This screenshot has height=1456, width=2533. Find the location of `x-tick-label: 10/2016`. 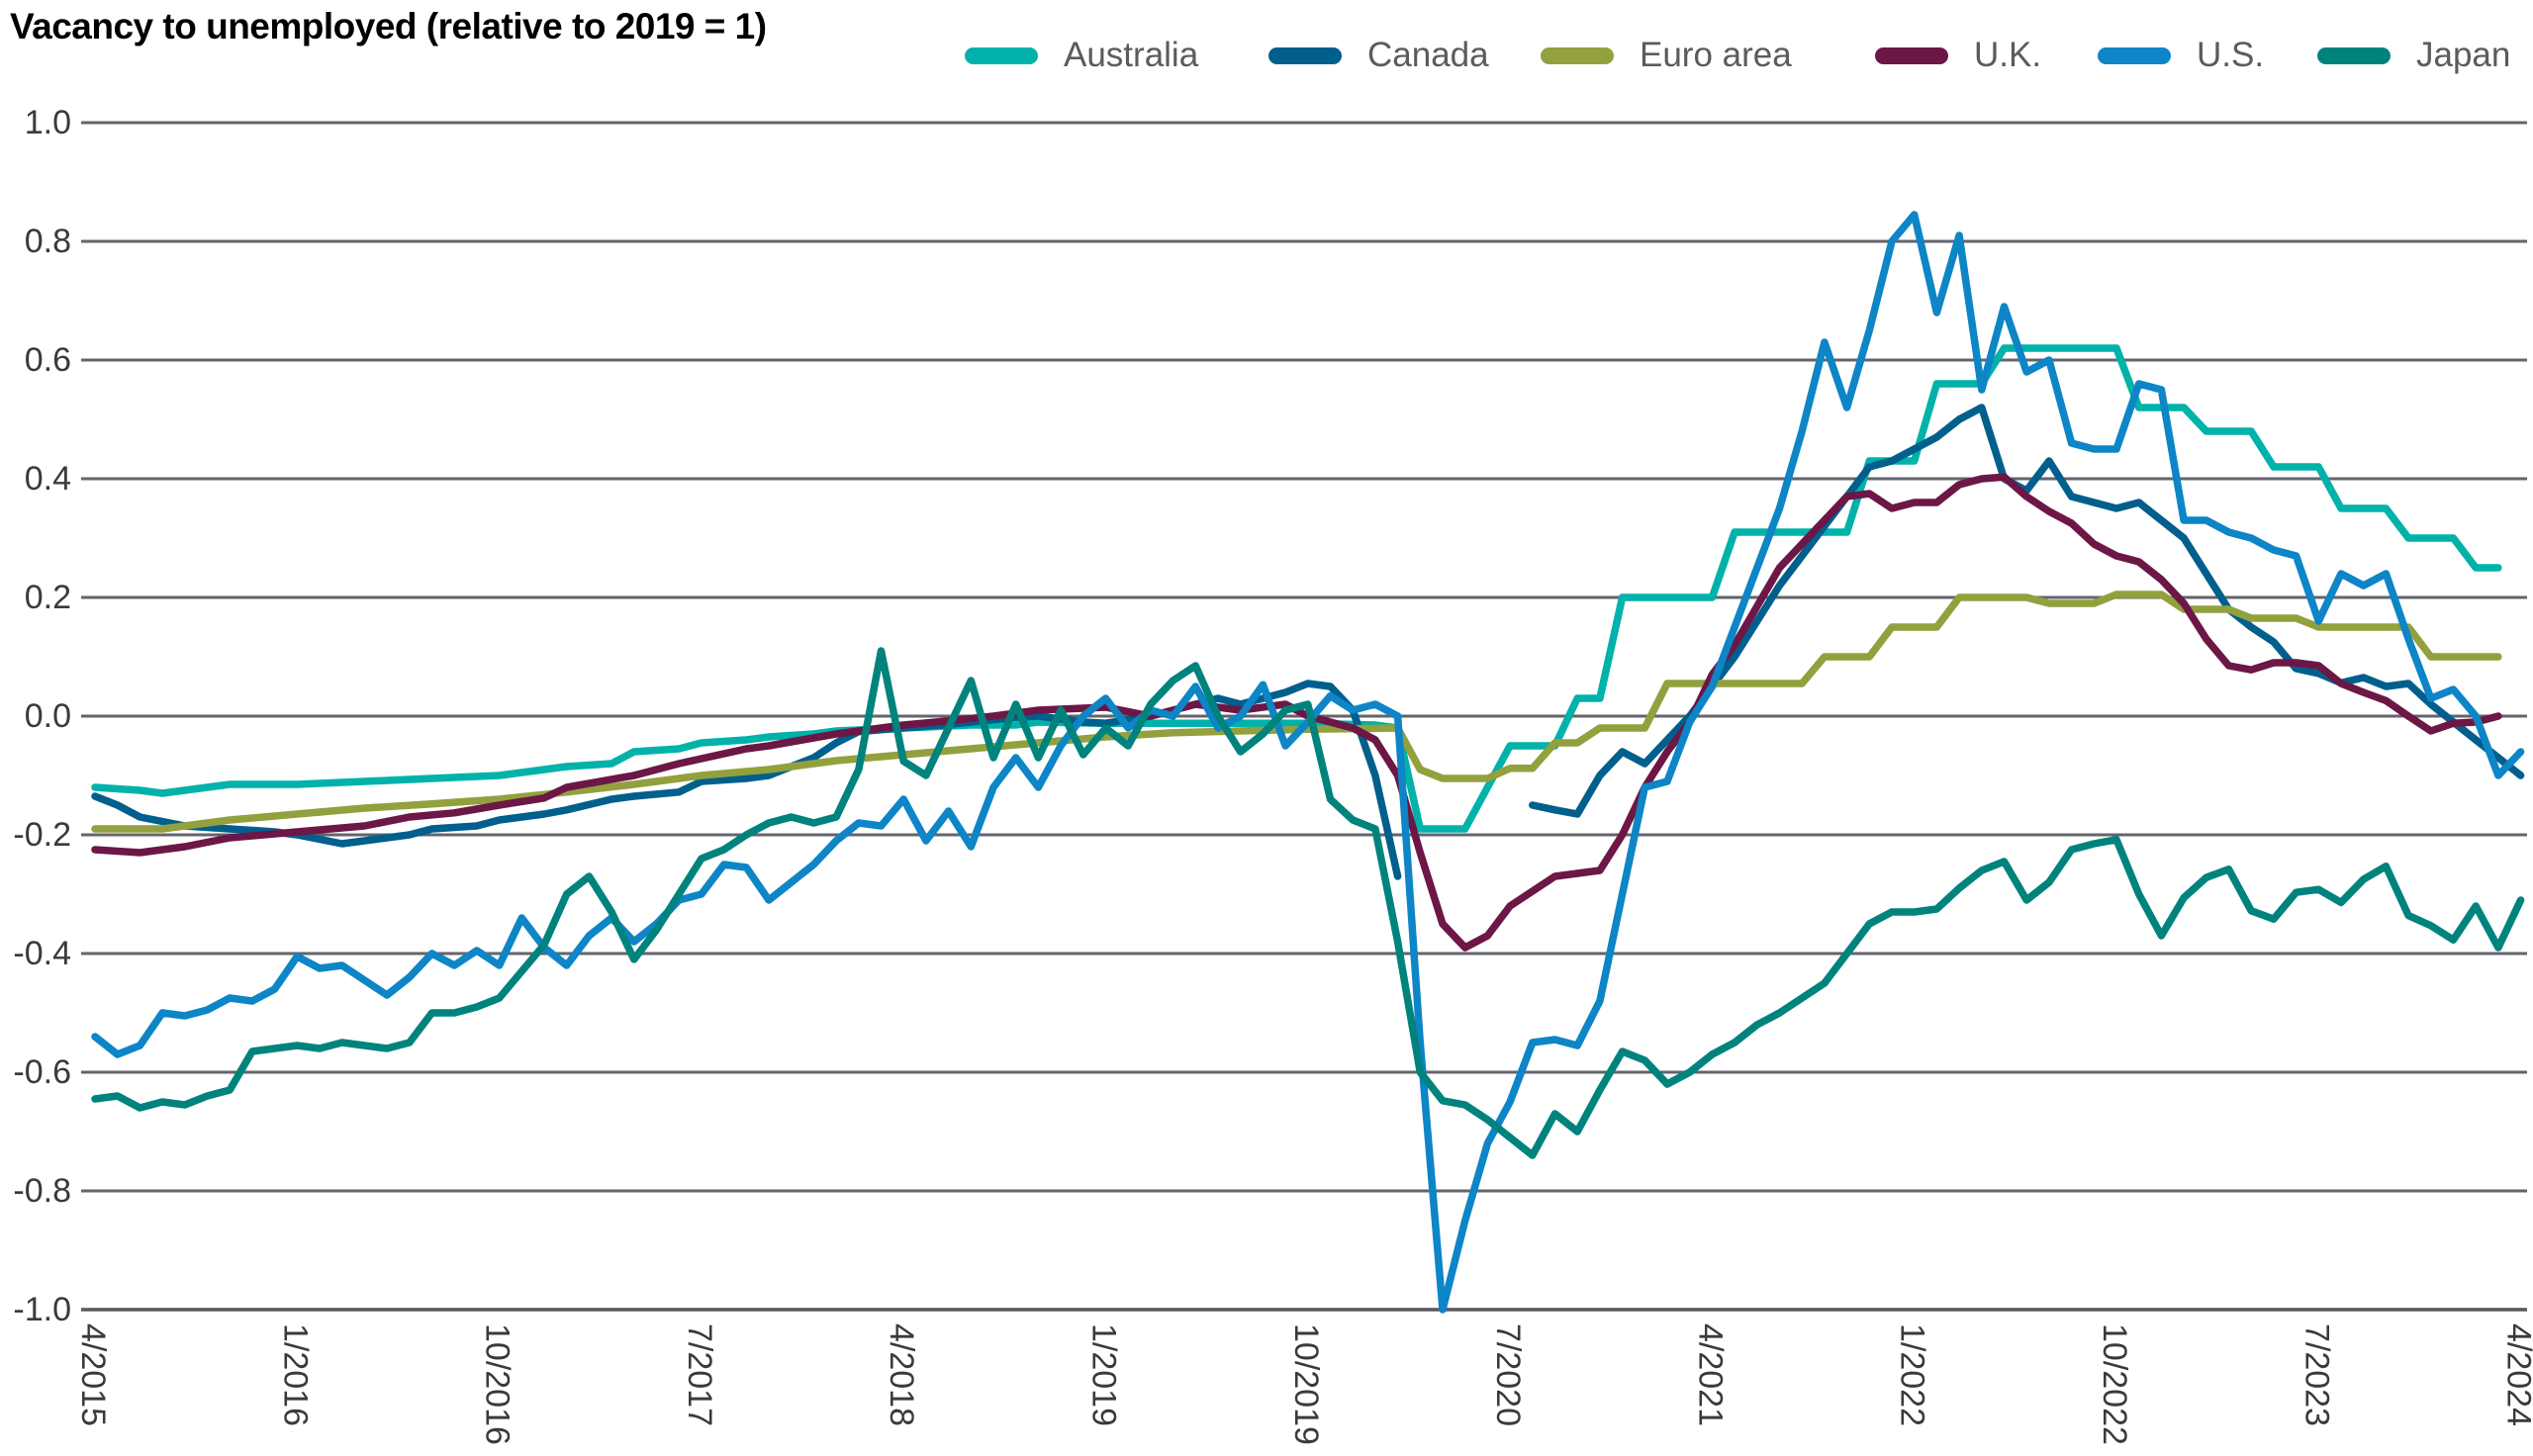

x-tick-label: 10/2016 is located at coordinates (497, 1384).